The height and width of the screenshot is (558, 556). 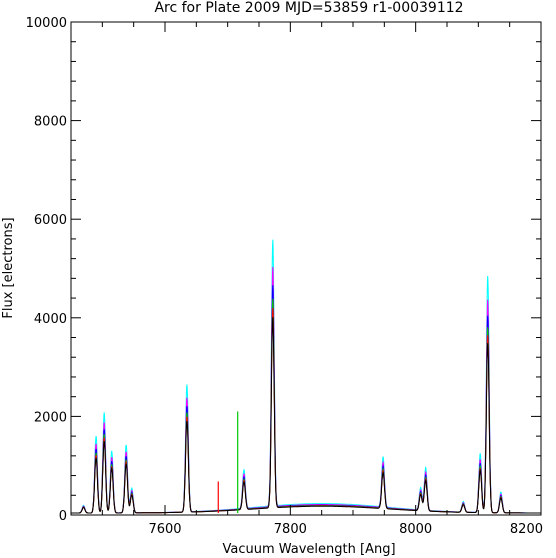 I want to click on y-tick-label: 0, so click(x=63, y=516).